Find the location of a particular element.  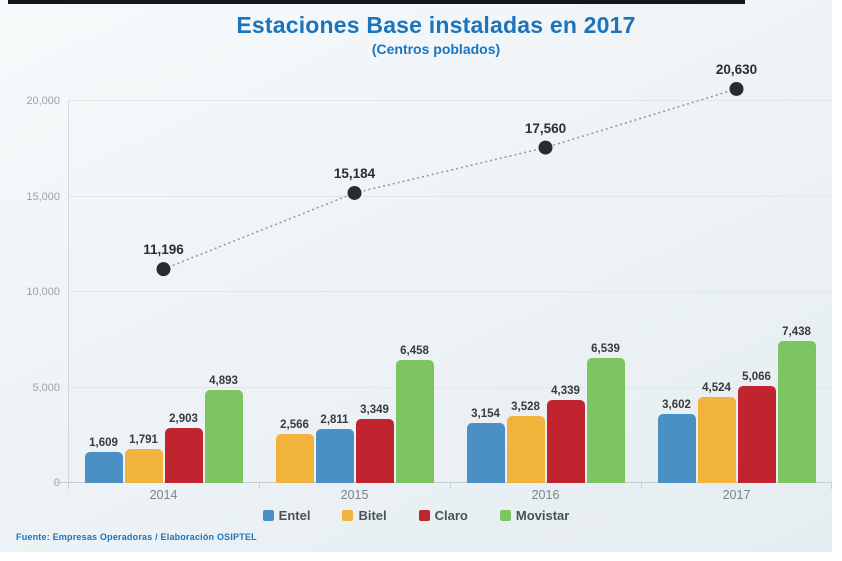

line-point-label: 15,184 is located at coordinates (354, 173).